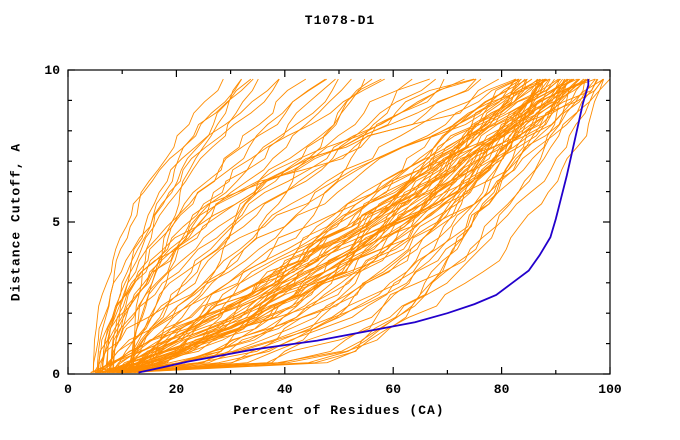 The image size is (680, 440). What do you see at coordinates (610, 389) in the screenshot?
I see `x-tick-label: 100` at bounding box center [610, 389].